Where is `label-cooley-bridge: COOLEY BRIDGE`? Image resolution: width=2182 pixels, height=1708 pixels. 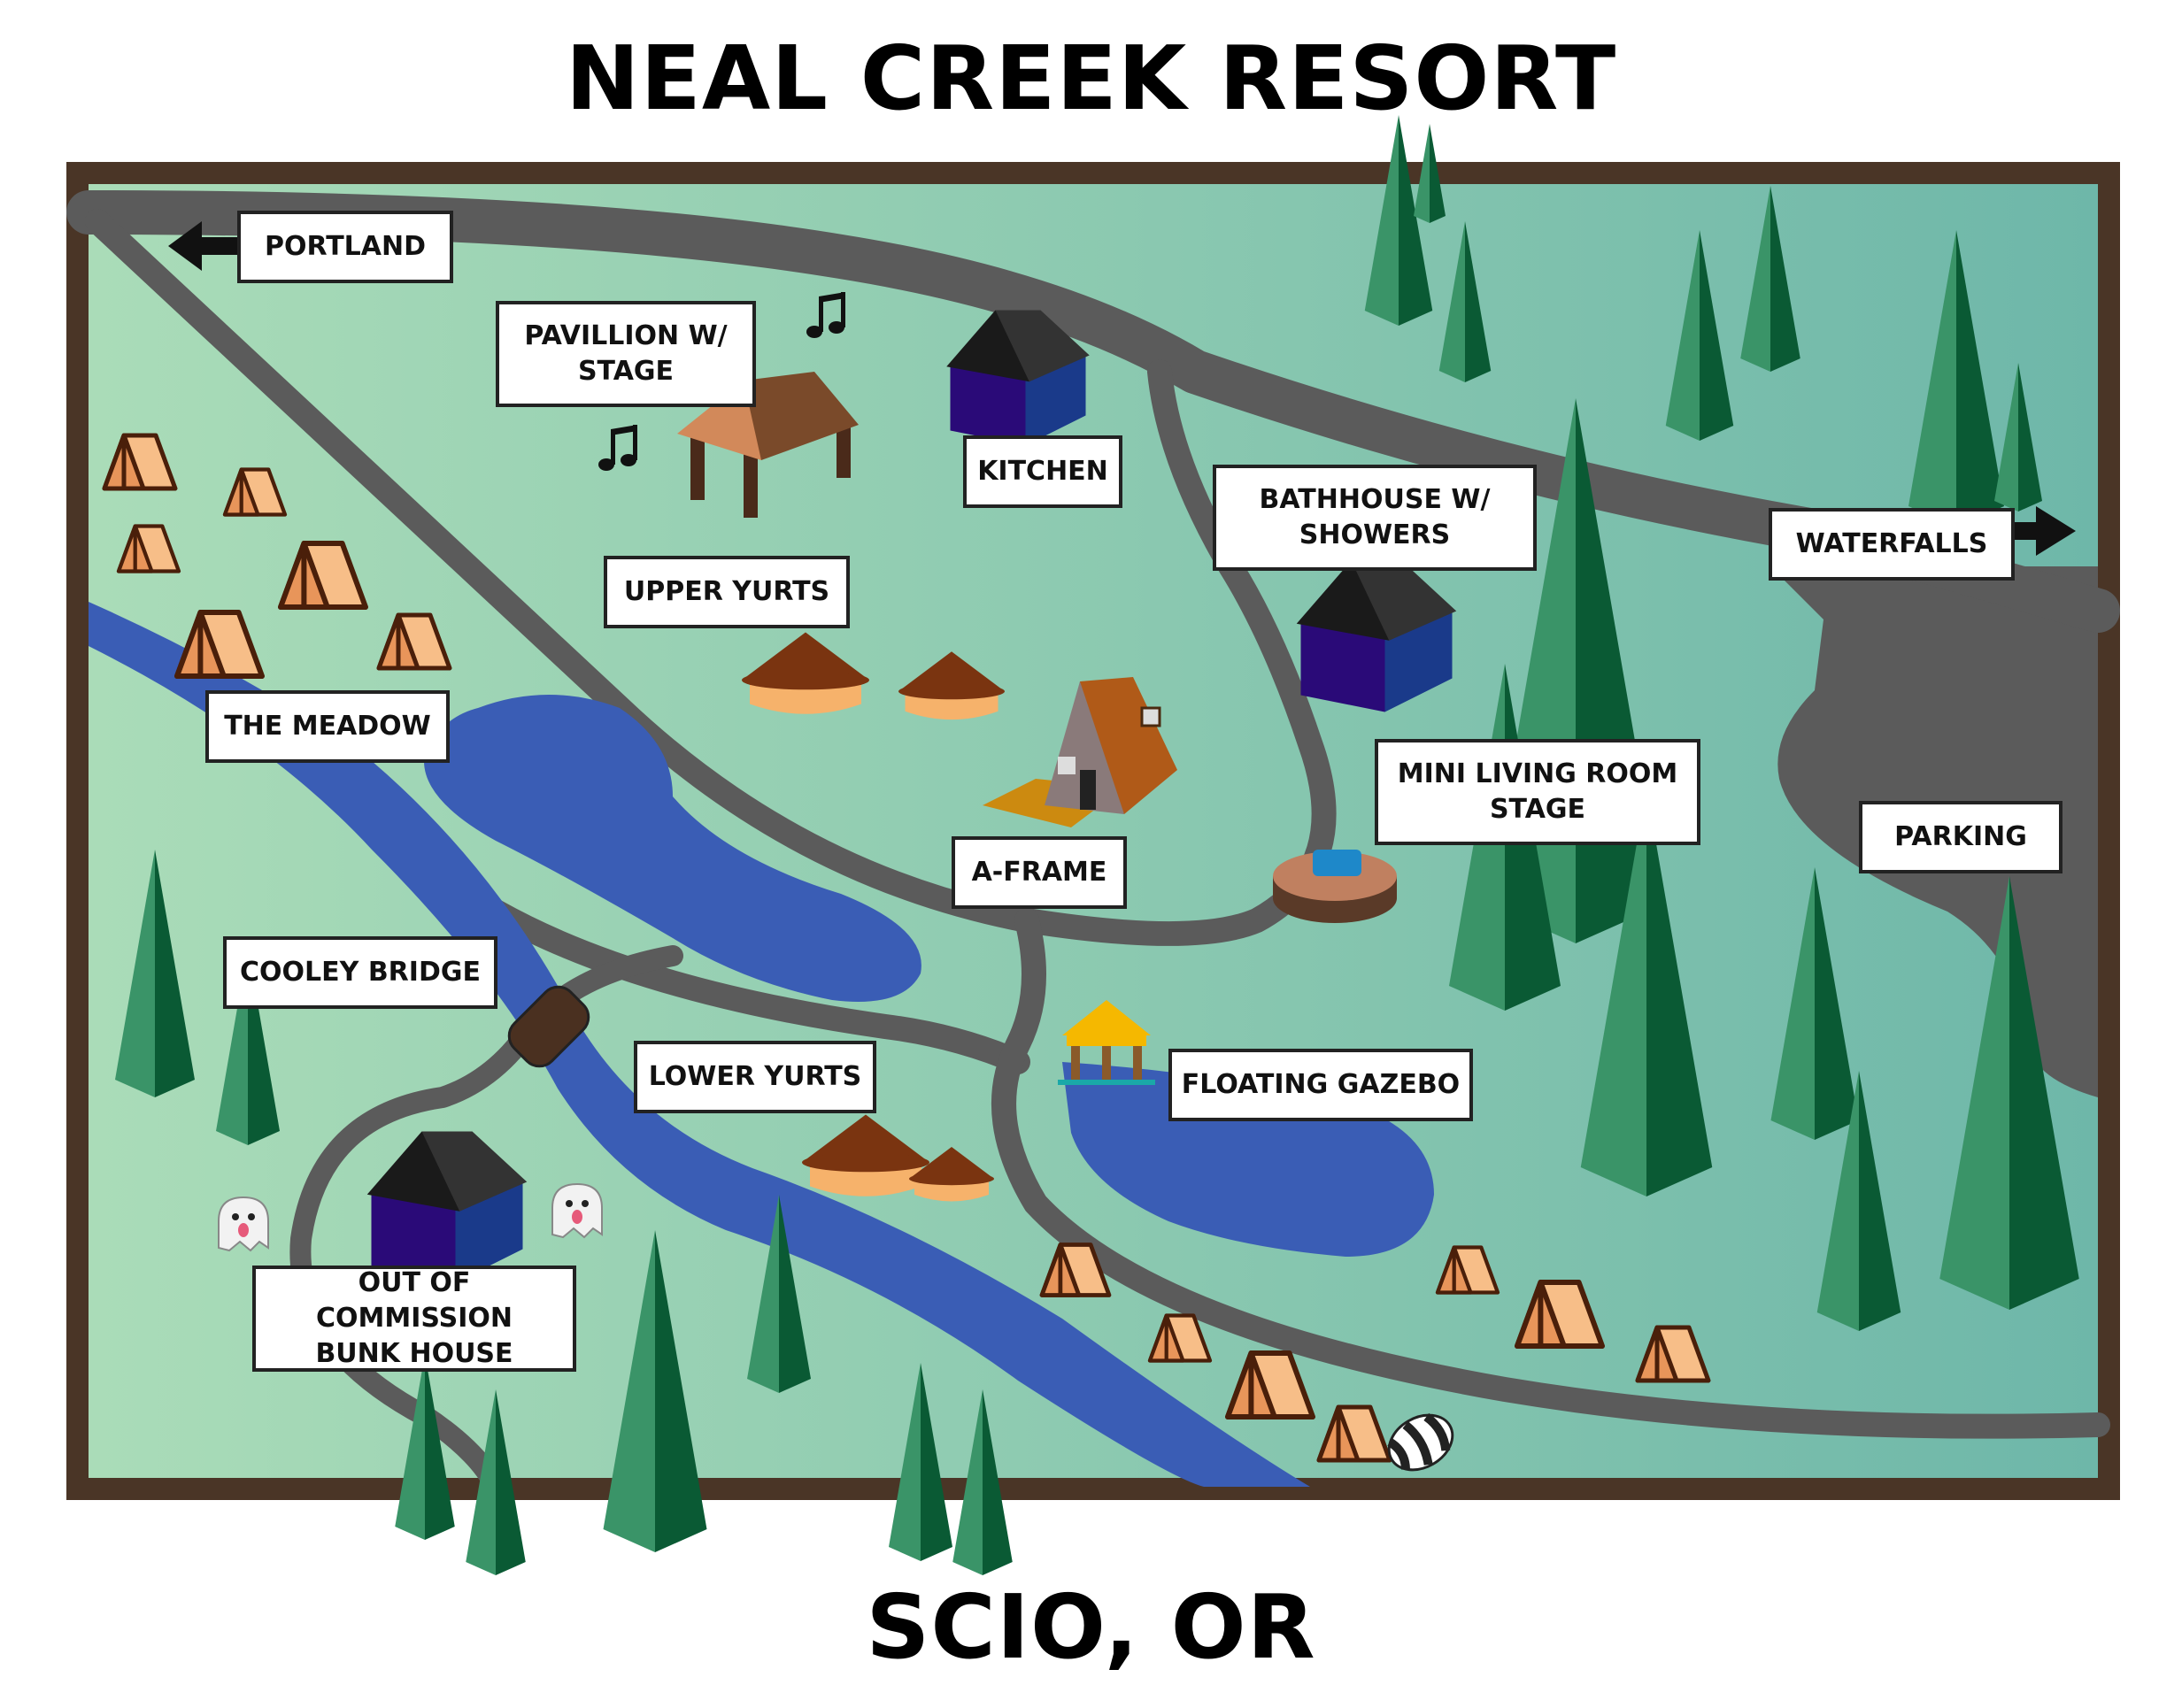
label-cooley-bridge: COOLEY BRIDGE is located at coordinates (360, 972).